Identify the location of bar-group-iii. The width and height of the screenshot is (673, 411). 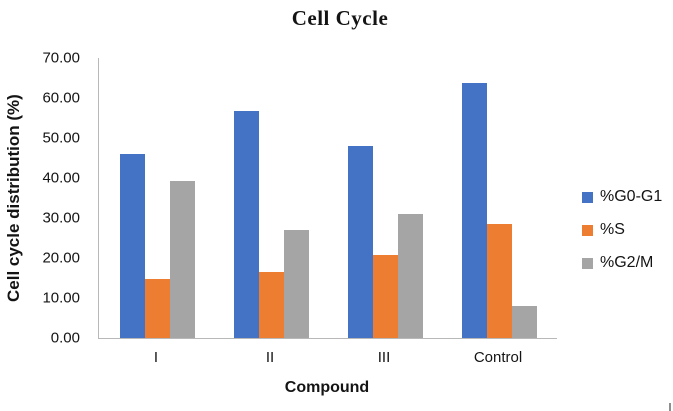
(385, 198).